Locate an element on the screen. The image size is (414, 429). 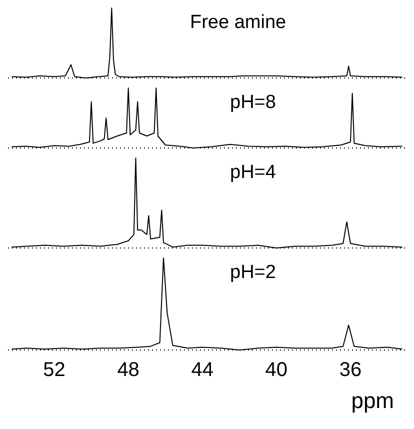
annotation: pH=4 is located at coordinates (253, 173).